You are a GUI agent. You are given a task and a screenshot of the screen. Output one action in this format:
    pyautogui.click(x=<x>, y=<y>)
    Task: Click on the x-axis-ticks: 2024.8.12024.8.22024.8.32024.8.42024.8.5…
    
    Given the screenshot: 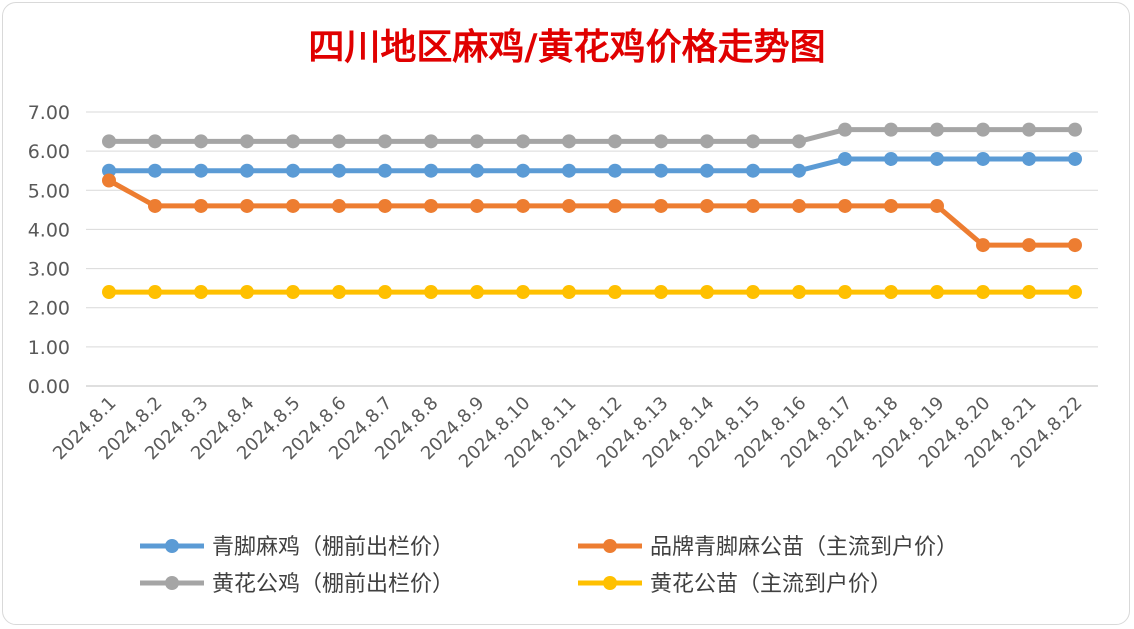 What is the action you would take?
    pyautogui.click(x=568, y=433)
    